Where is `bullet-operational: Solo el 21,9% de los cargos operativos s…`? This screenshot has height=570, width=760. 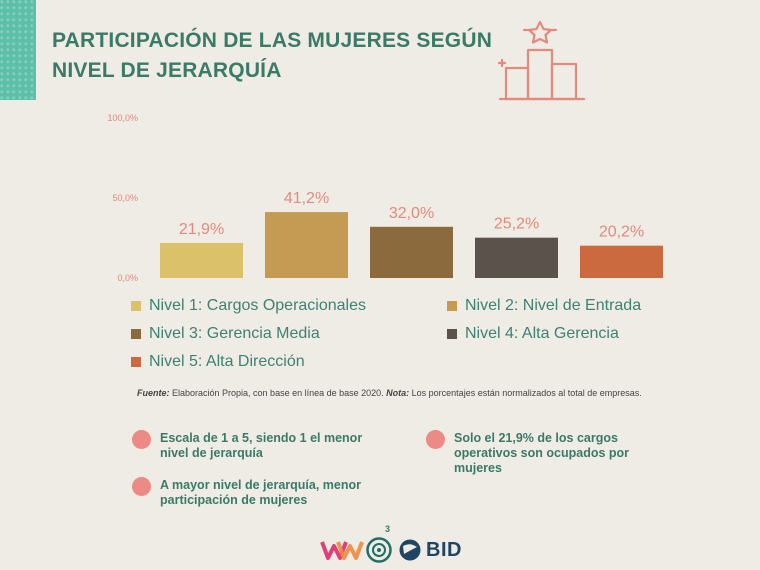
bullet-operational: Solo el 21,9% de los cargos operativos s… is located at coordinates (528, 453).